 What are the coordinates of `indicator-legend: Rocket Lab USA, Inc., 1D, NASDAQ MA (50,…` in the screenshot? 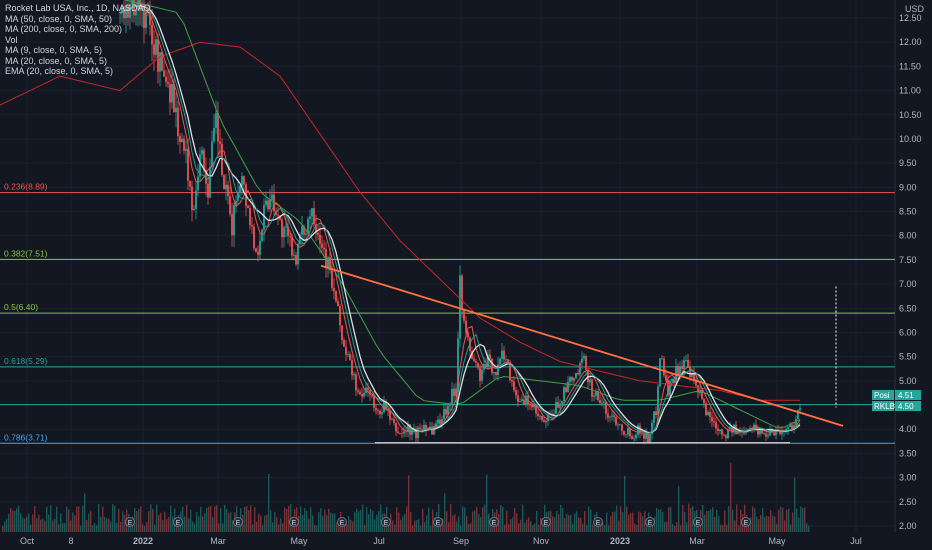 It's located at (78, 40).